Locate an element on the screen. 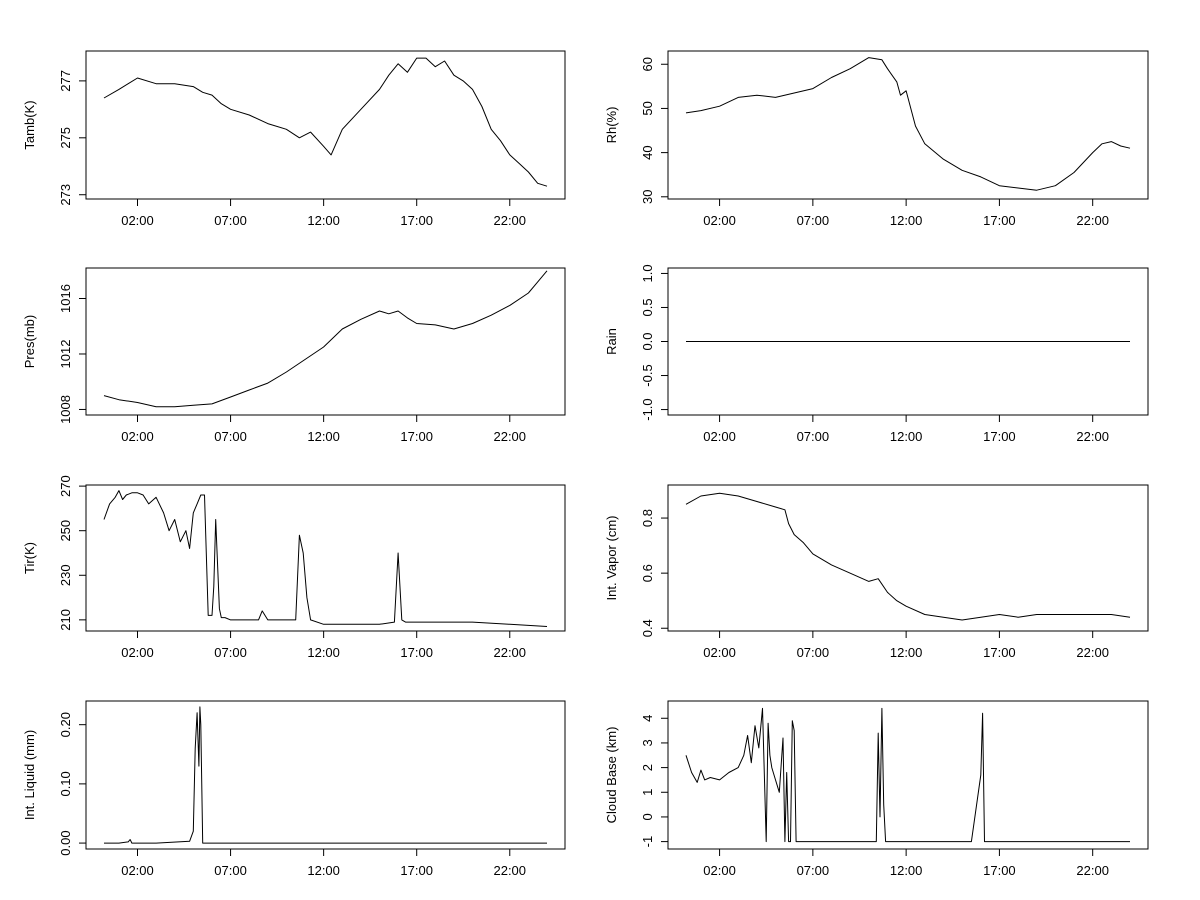  y-tick-label: 40 is located at coordinates (647, 152).